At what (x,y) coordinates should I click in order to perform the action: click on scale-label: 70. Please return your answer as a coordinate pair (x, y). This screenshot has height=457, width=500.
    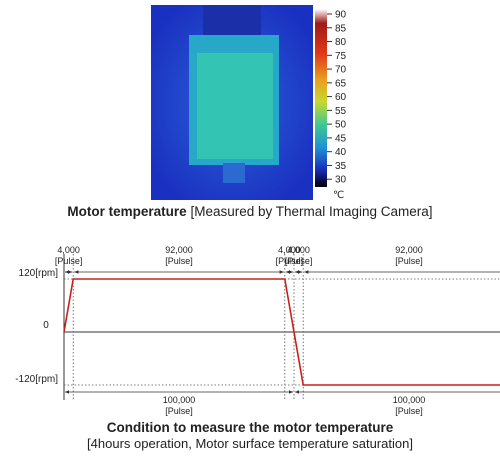
    Looking at the image, I should click on (341, 70).